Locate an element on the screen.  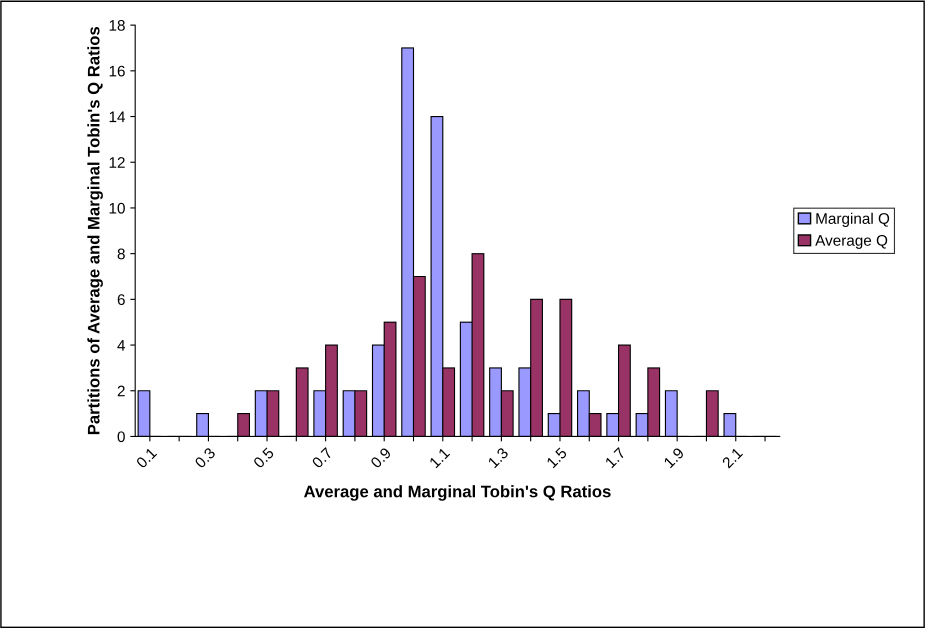
x-tick-label: 0.3 is located at coordinates (205, 457).